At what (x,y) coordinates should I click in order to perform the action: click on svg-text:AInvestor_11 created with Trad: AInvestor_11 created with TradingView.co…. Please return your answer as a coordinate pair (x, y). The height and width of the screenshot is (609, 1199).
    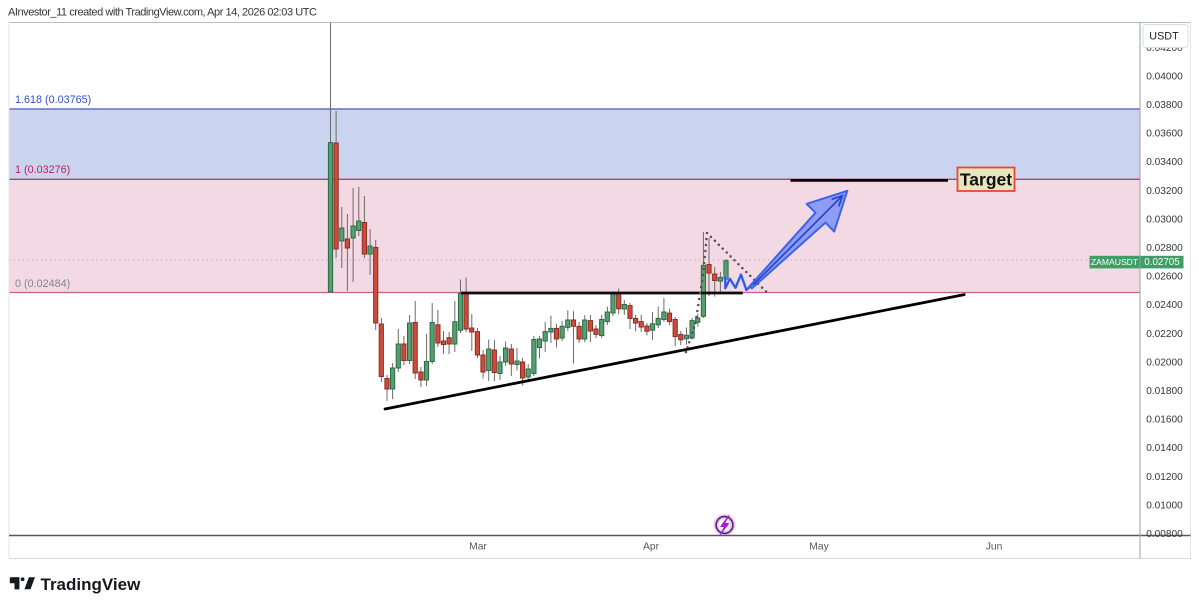
    Looking at the image, I should click on (162, 13).